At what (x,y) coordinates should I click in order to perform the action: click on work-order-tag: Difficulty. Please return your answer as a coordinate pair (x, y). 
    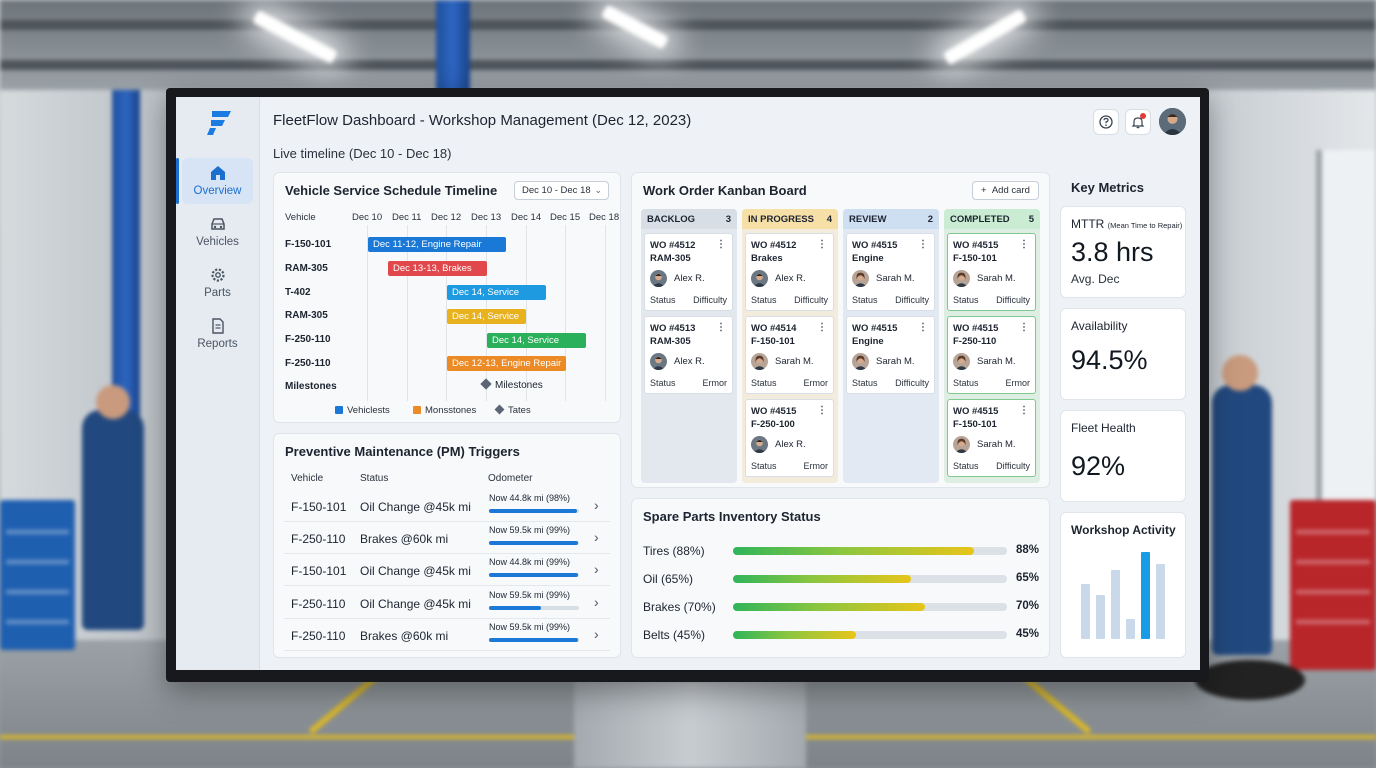
    Looking at the image, I should click on (912, 383).